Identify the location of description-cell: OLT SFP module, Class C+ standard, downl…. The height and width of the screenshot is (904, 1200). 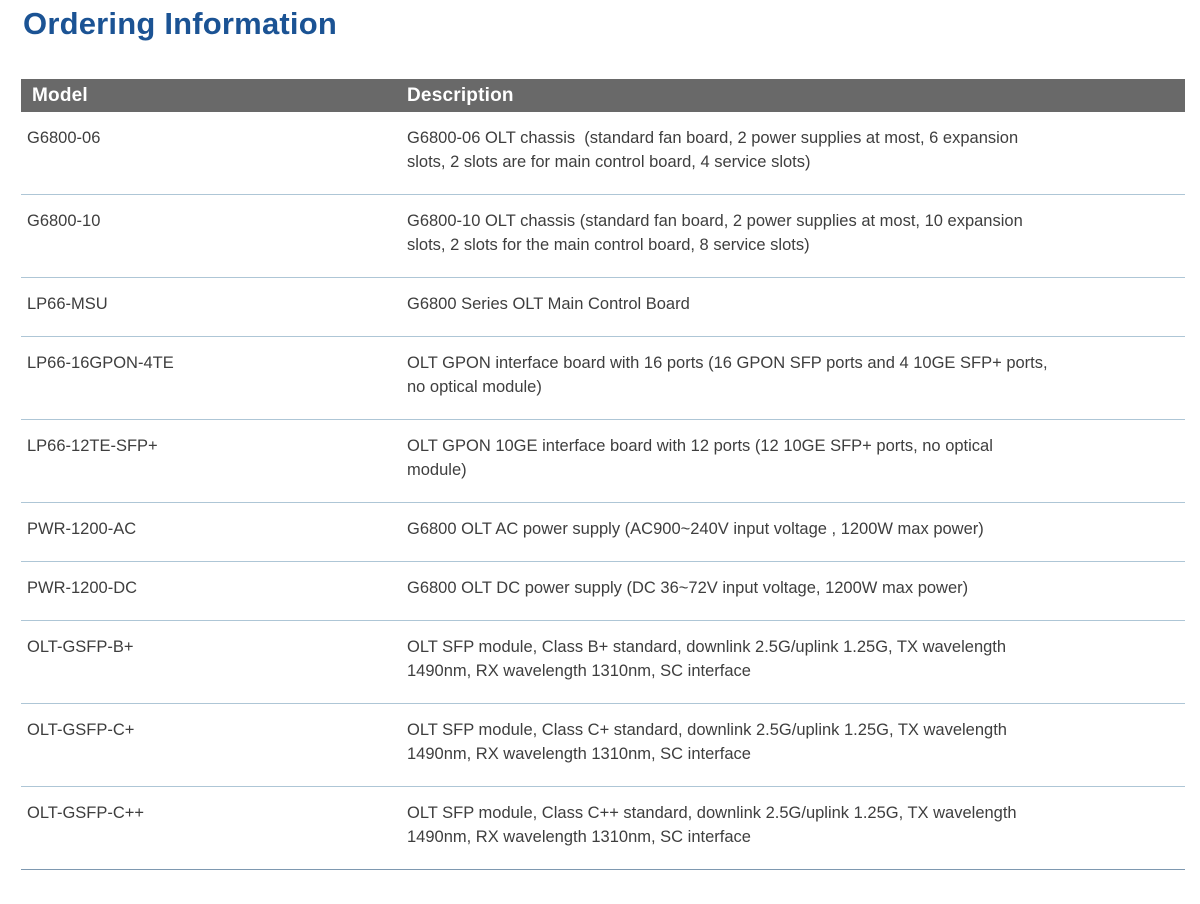
(709, 742).